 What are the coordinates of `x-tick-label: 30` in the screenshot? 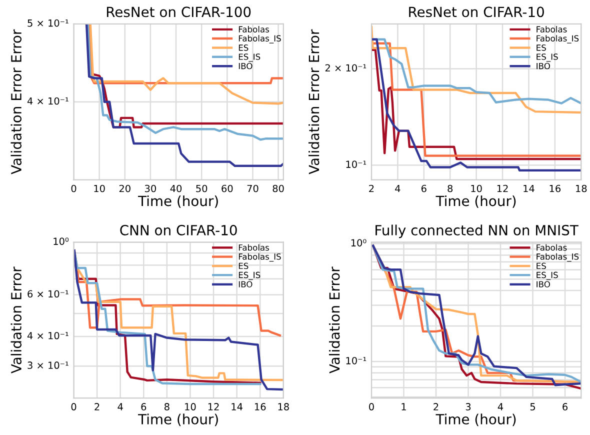 It's located at (150, 188).